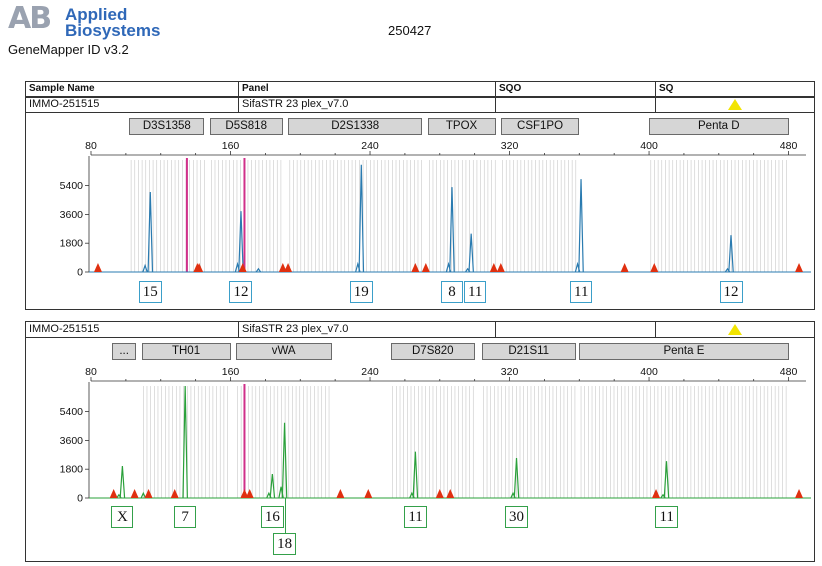  I want to click on allele-call-label: 16, so click(272, 517).